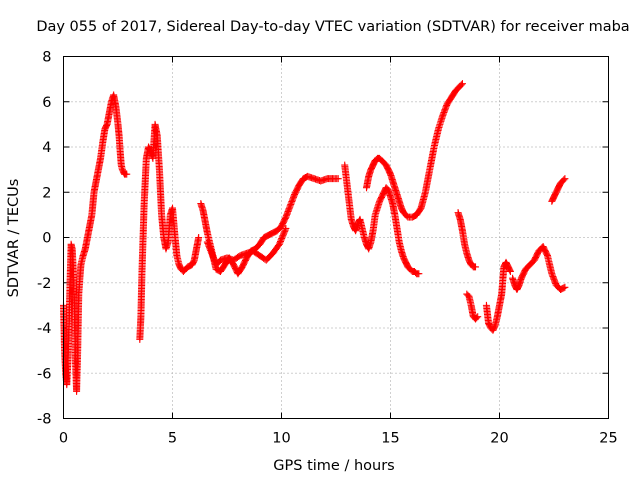  What do you see at coordinates (172, 439) in the screenshot?
I see `x-tick-label: 5` at bounding box center [172, 439].